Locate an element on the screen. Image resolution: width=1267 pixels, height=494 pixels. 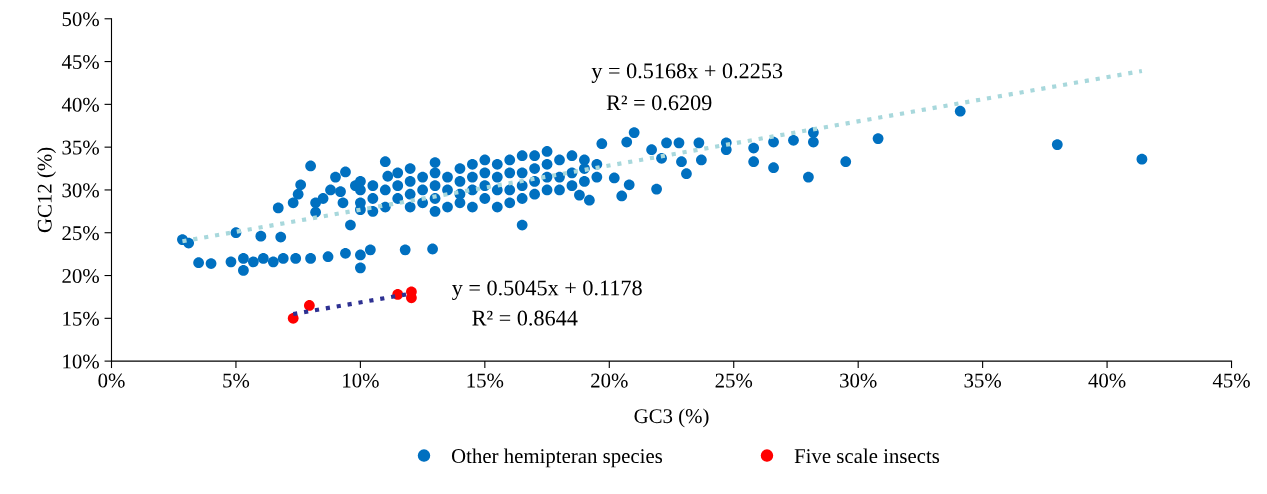
annotation: R² = 0.6209 is located at coordinates (659, 103).